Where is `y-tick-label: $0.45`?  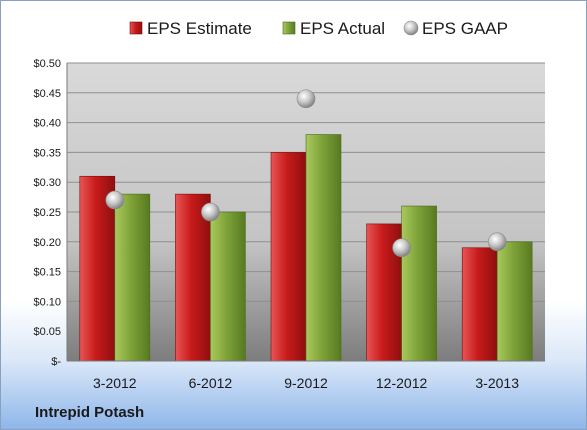 y-tick-label: $0.45 is located at coordinates (47, 94).